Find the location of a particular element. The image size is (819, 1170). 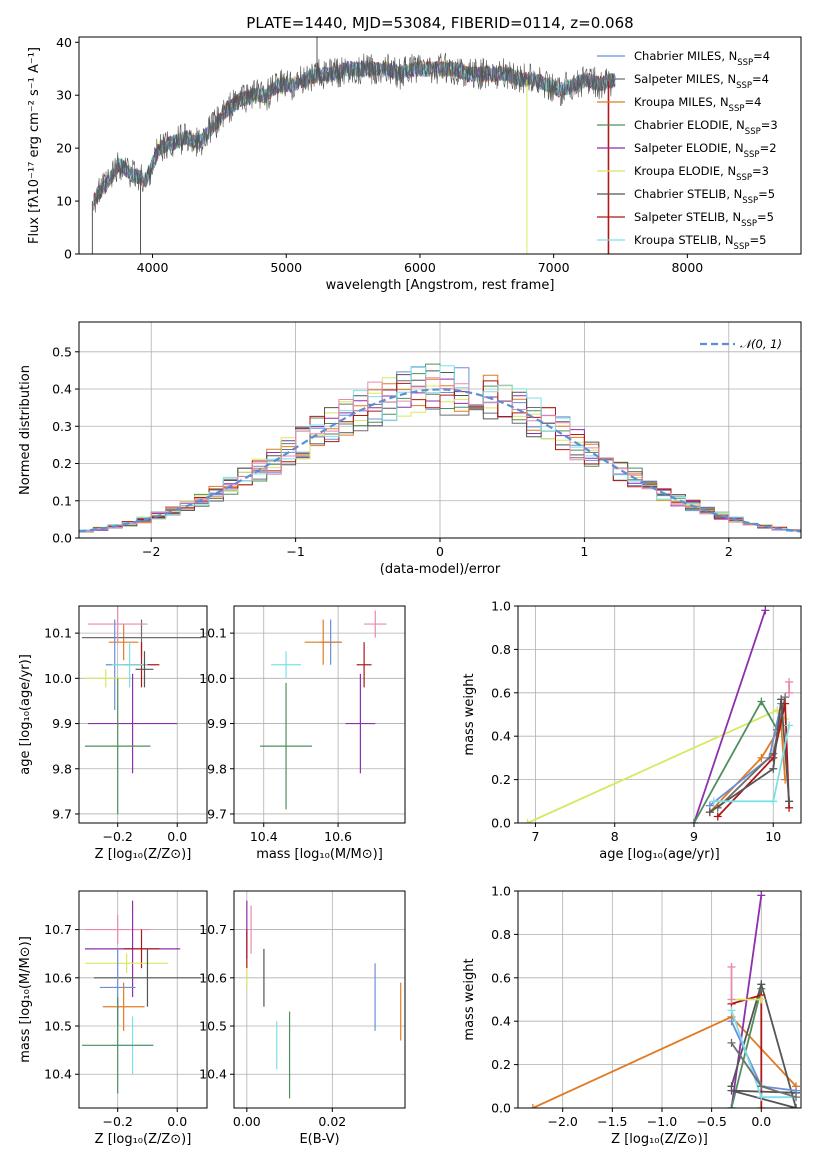

x-tick-label: 10.4 is located at coordinates (264, 836).